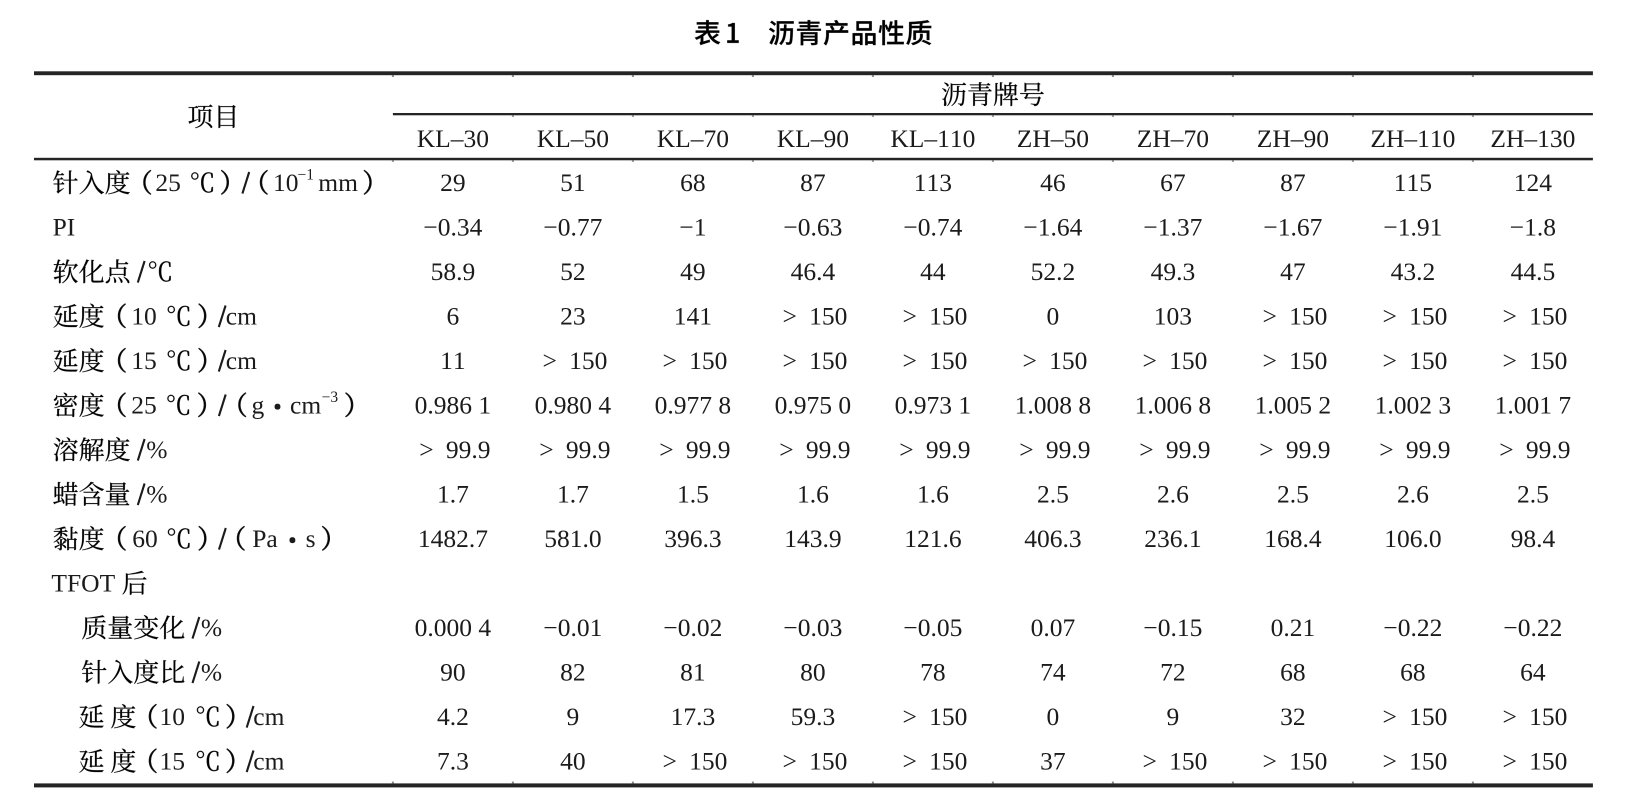 The height and width of the screenshot is (804, 1640). What do you see at coordinates (693, 716) in the screenshot?
I see `svg-text: 17.3` at bounding box center [693, 716].